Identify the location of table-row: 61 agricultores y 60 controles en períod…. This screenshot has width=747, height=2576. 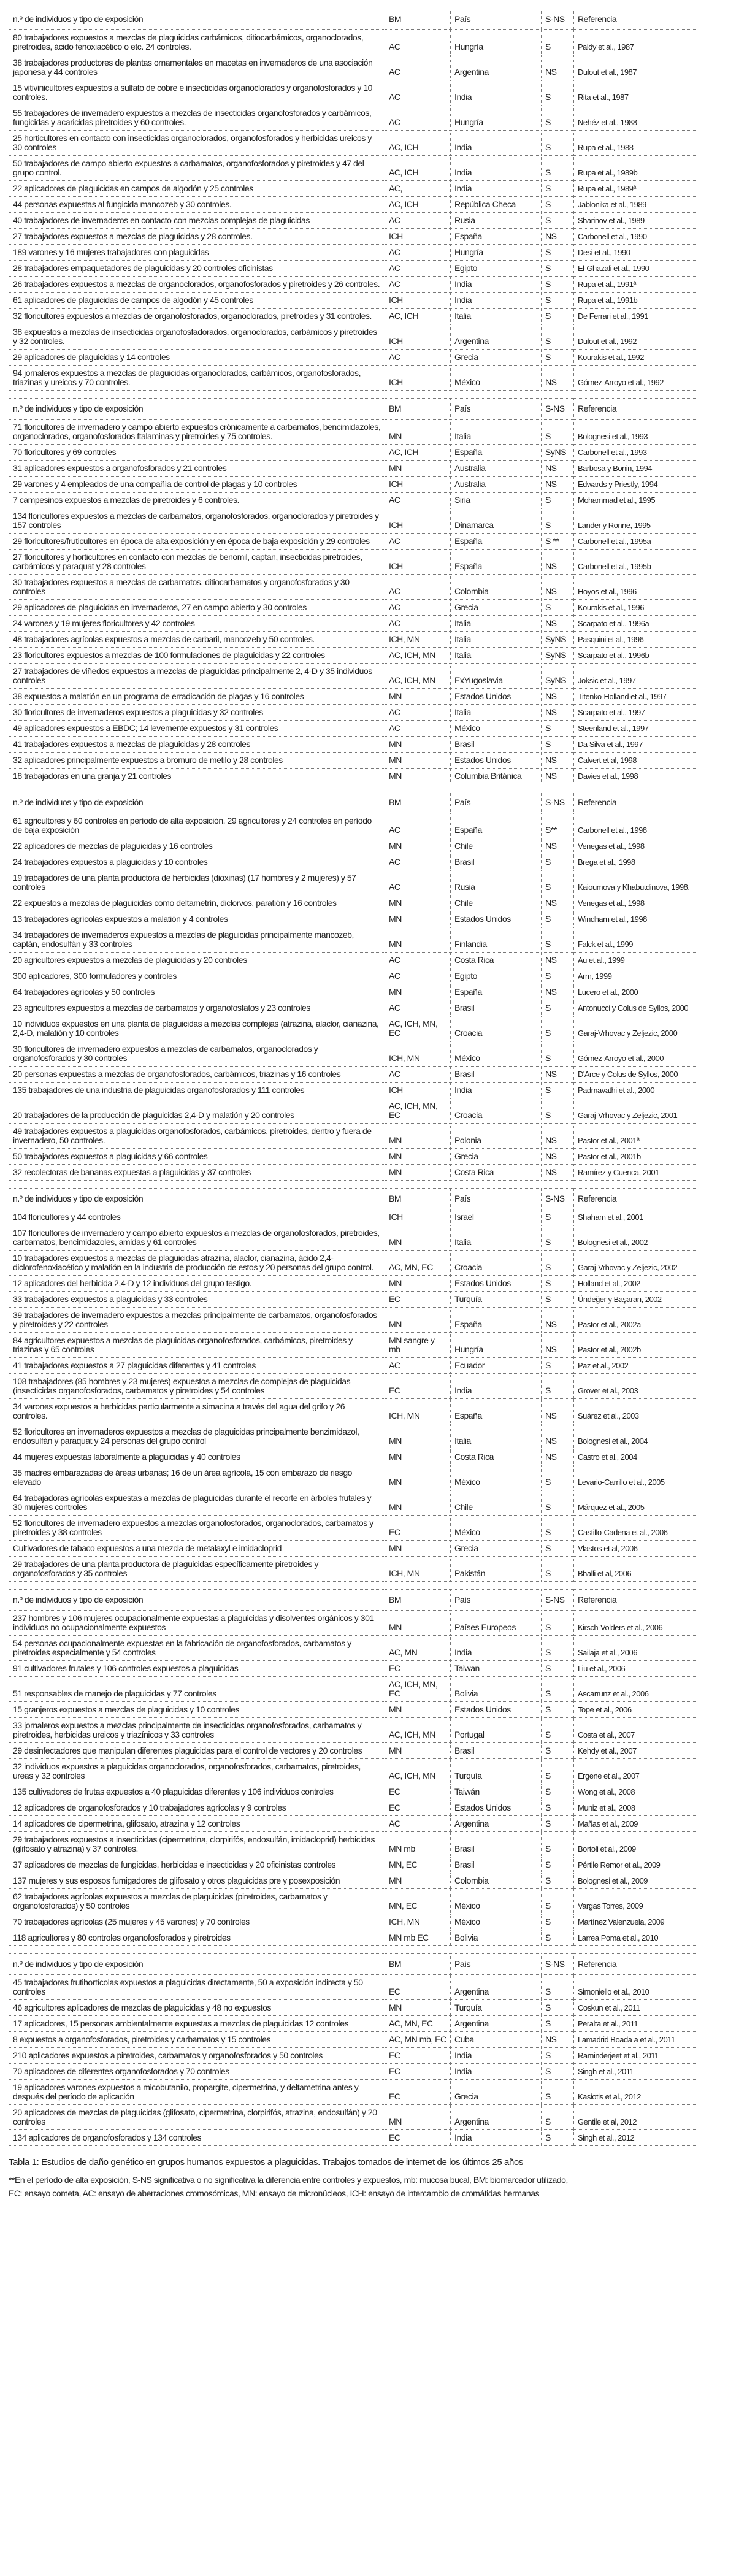
(353, 825).